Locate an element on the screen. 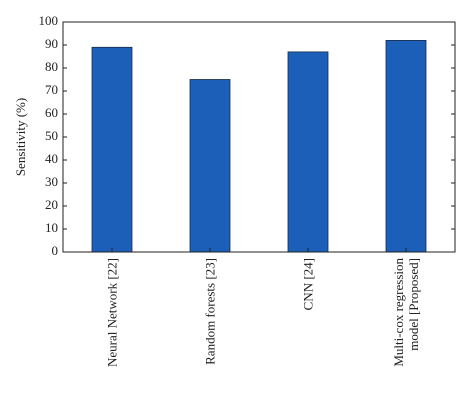 The height and width of the screenshot is (403, 474). y-tick-label: 0 is located at coordinates (55, 250).